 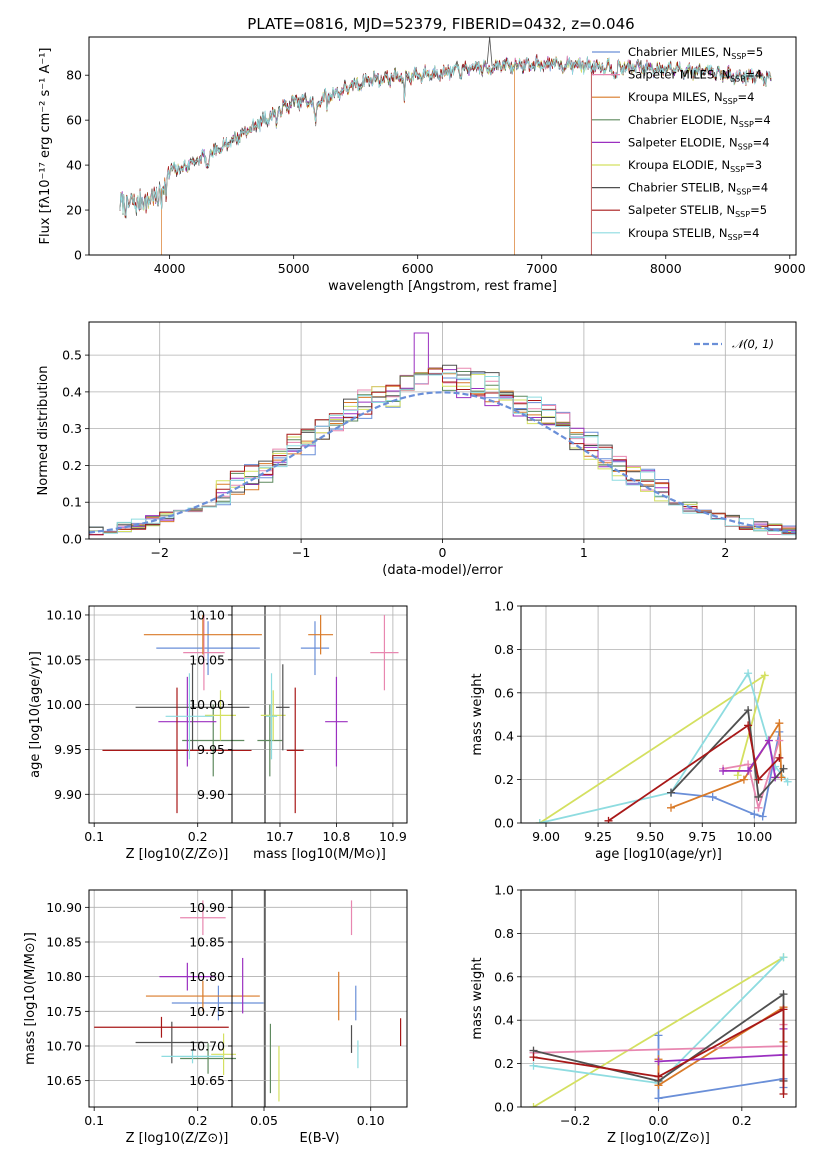 What do you see at coordinates (659, 1120) in the screenshot?
I see `x-tick-label: 0.0` at bounding box center [659, 1120].